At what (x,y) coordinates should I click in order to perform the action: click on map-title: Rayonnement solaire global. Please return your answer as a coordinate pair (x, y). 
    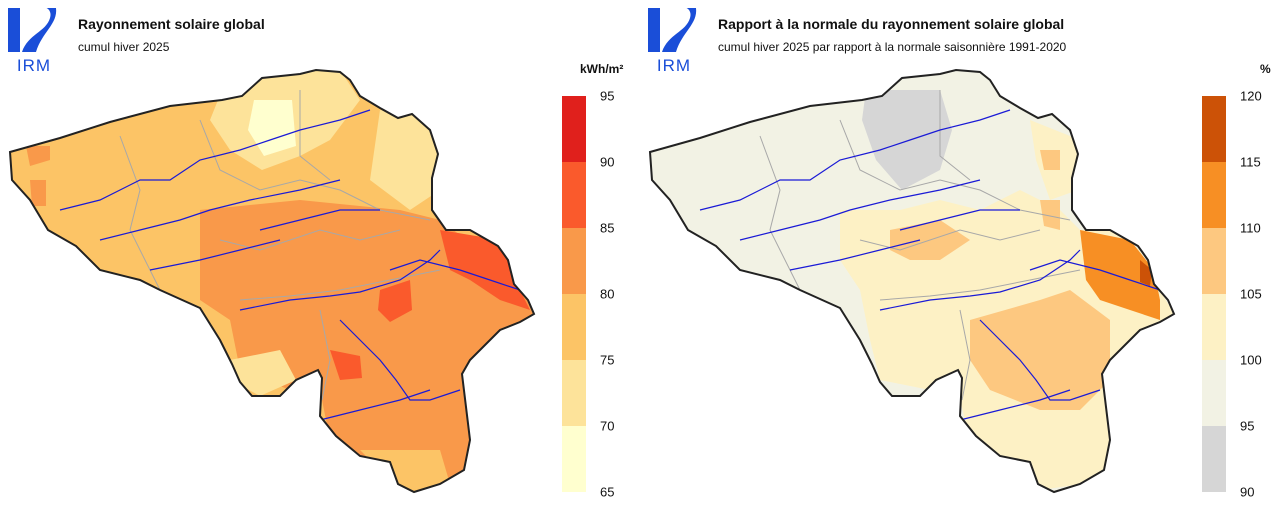
    Looking at the image, I should click on (171, 24).